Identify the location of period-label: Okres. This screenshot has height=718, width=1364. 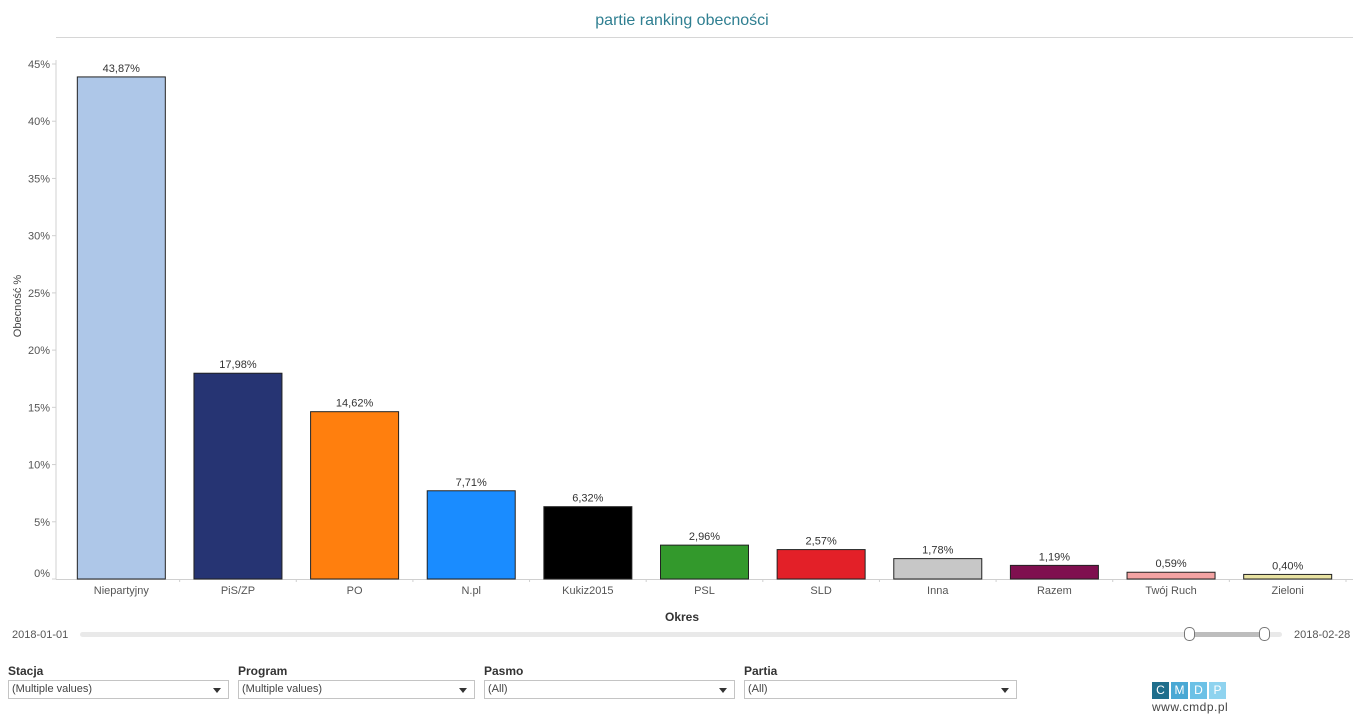
(682, 617).